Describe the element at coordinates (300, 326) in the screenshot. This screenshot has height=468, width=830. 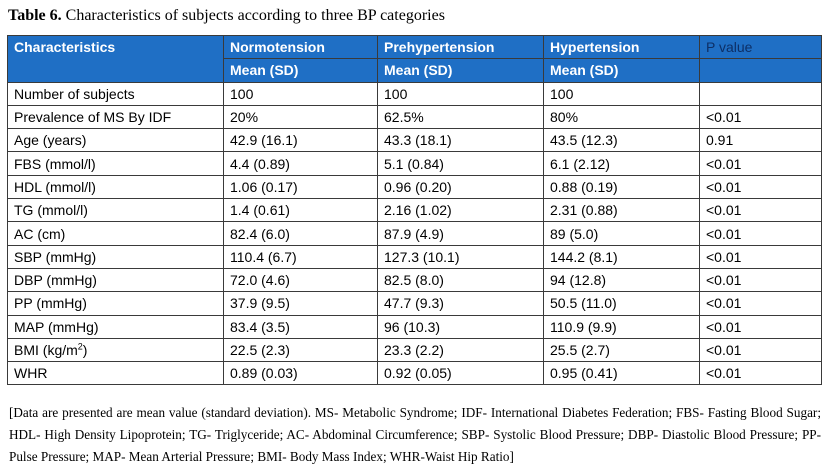
I see `cell-normotension: 83.4 (3.5)` at that location.